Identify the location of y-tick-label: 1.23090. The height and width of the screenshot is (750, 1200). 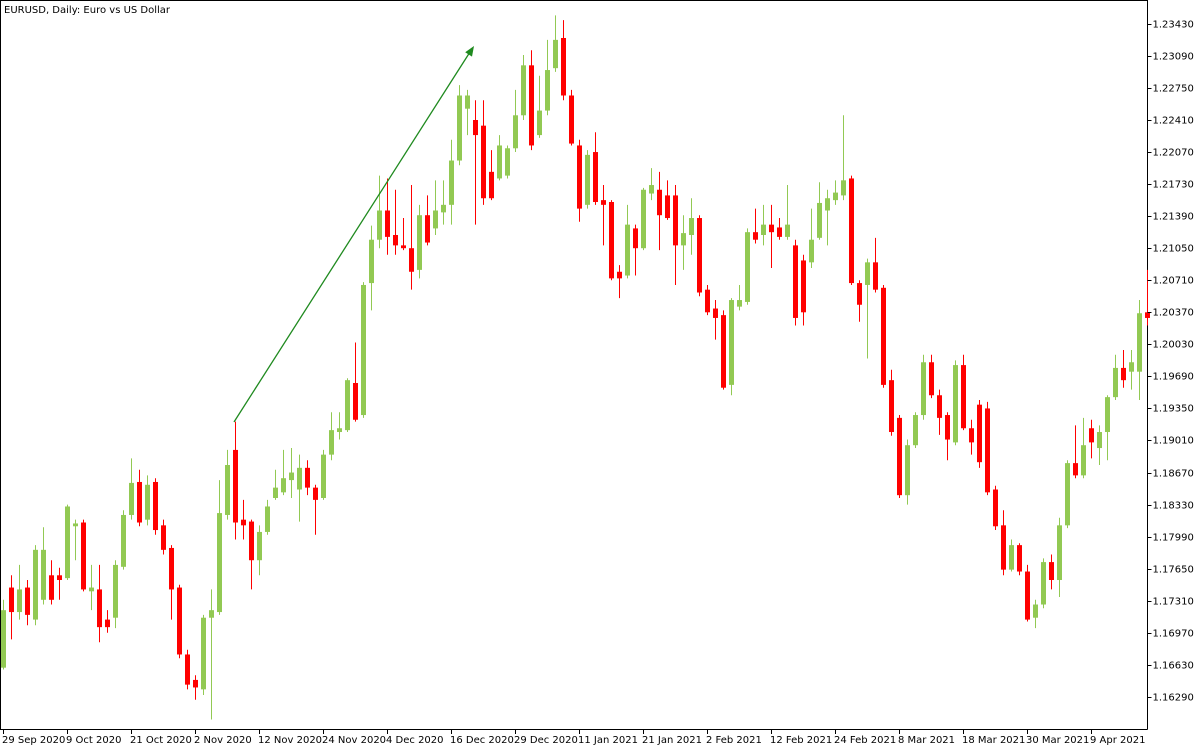
(1173, 57).